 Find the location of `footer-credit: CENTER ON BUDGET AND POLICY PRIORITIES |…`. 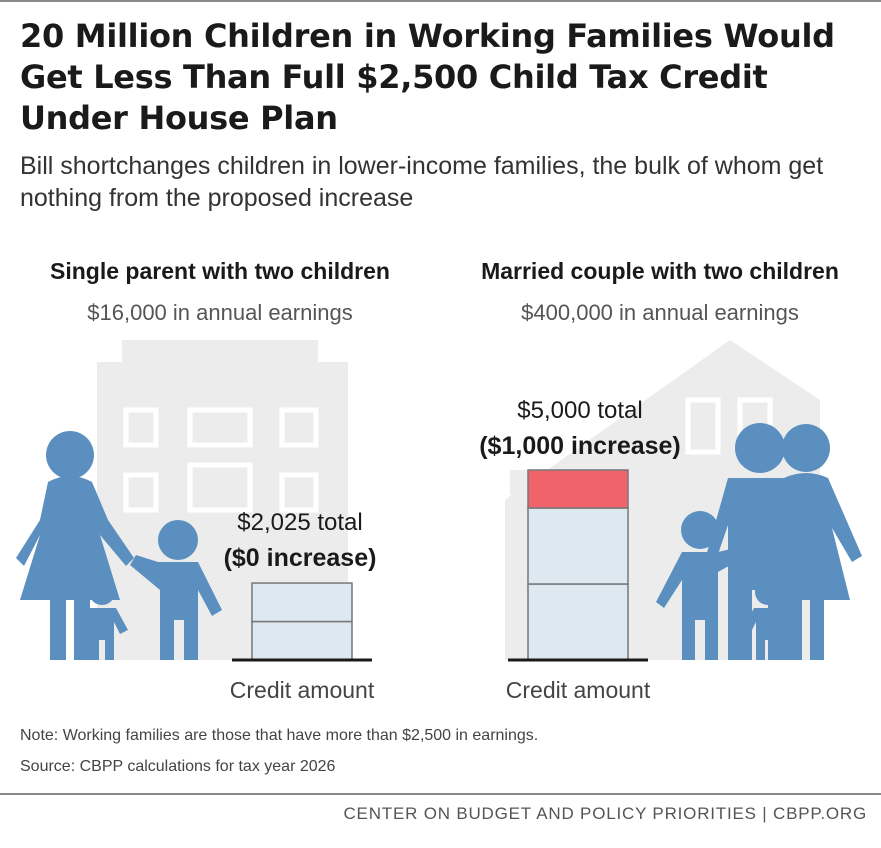

footer-credit: CENTER ON BUDGET AND POLICY PRIORITIES |… is located at coordinates (605, 813).